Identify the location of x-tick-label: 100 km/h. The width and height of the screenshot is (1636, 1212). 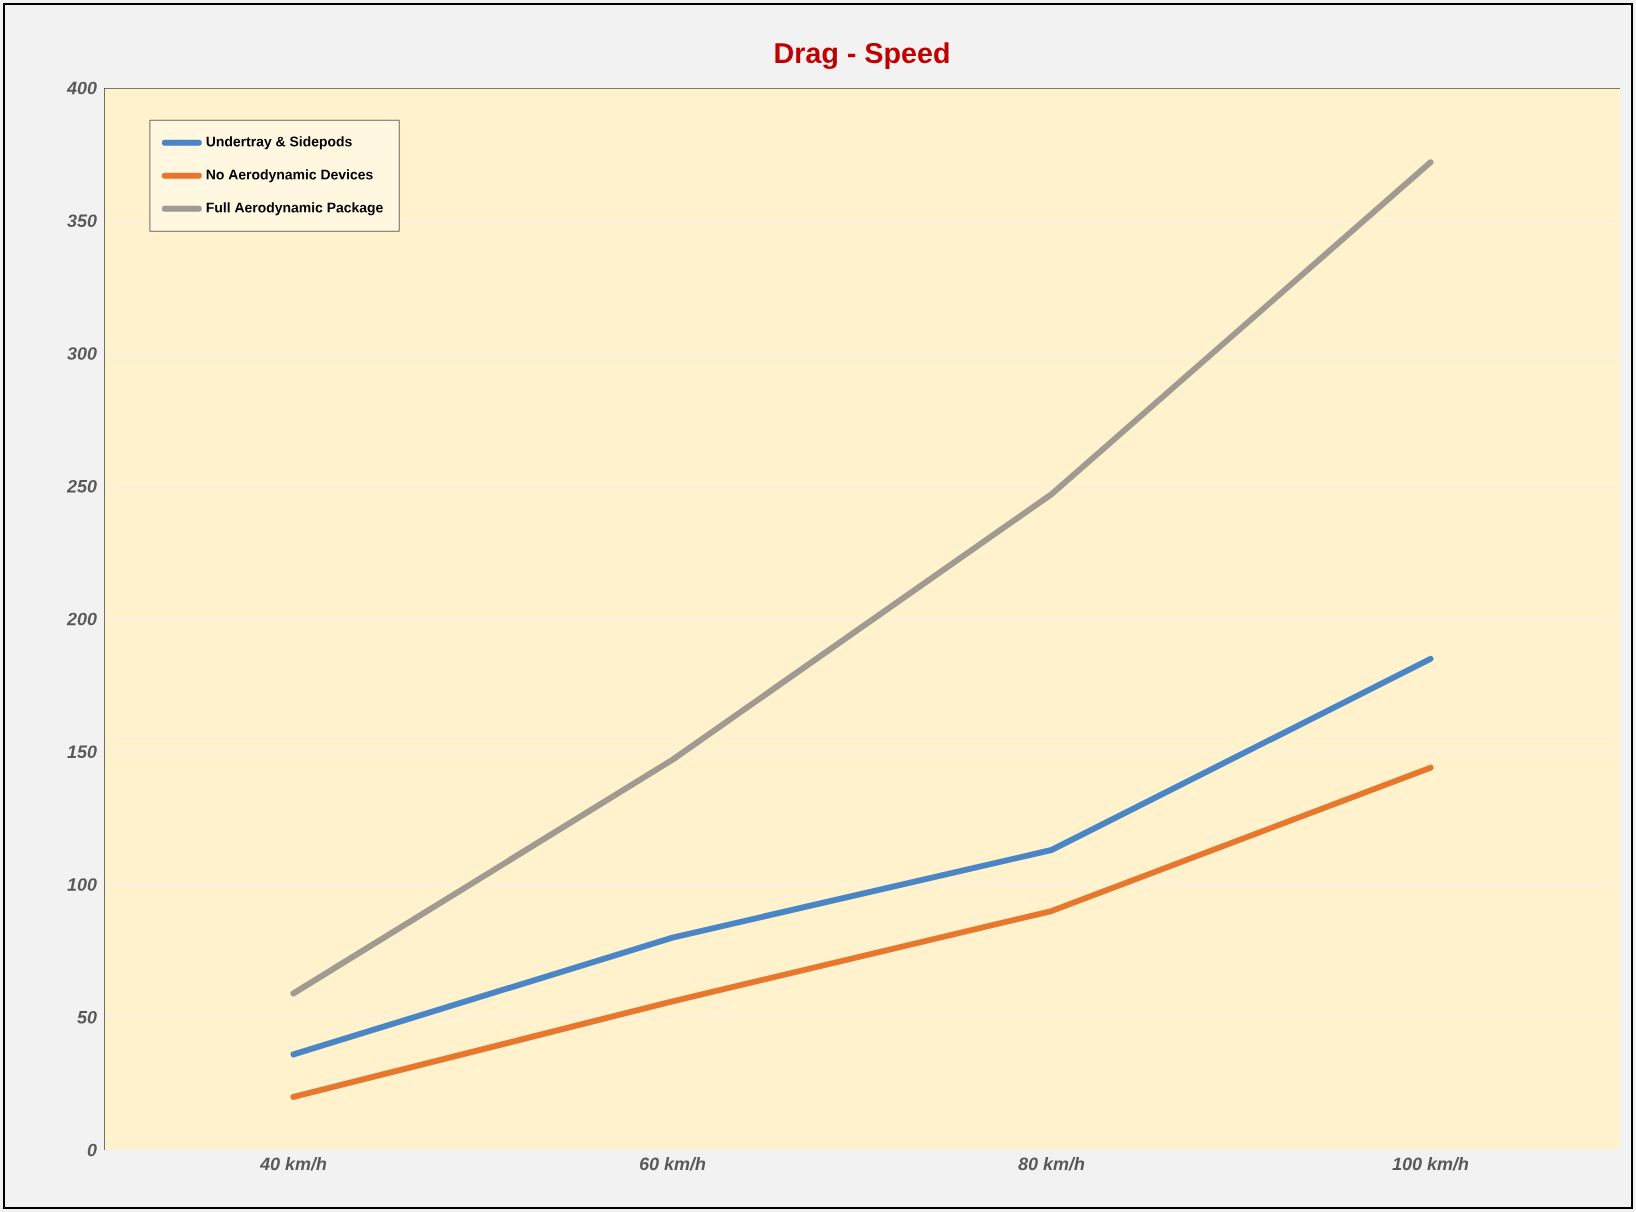
(1430, 1164).